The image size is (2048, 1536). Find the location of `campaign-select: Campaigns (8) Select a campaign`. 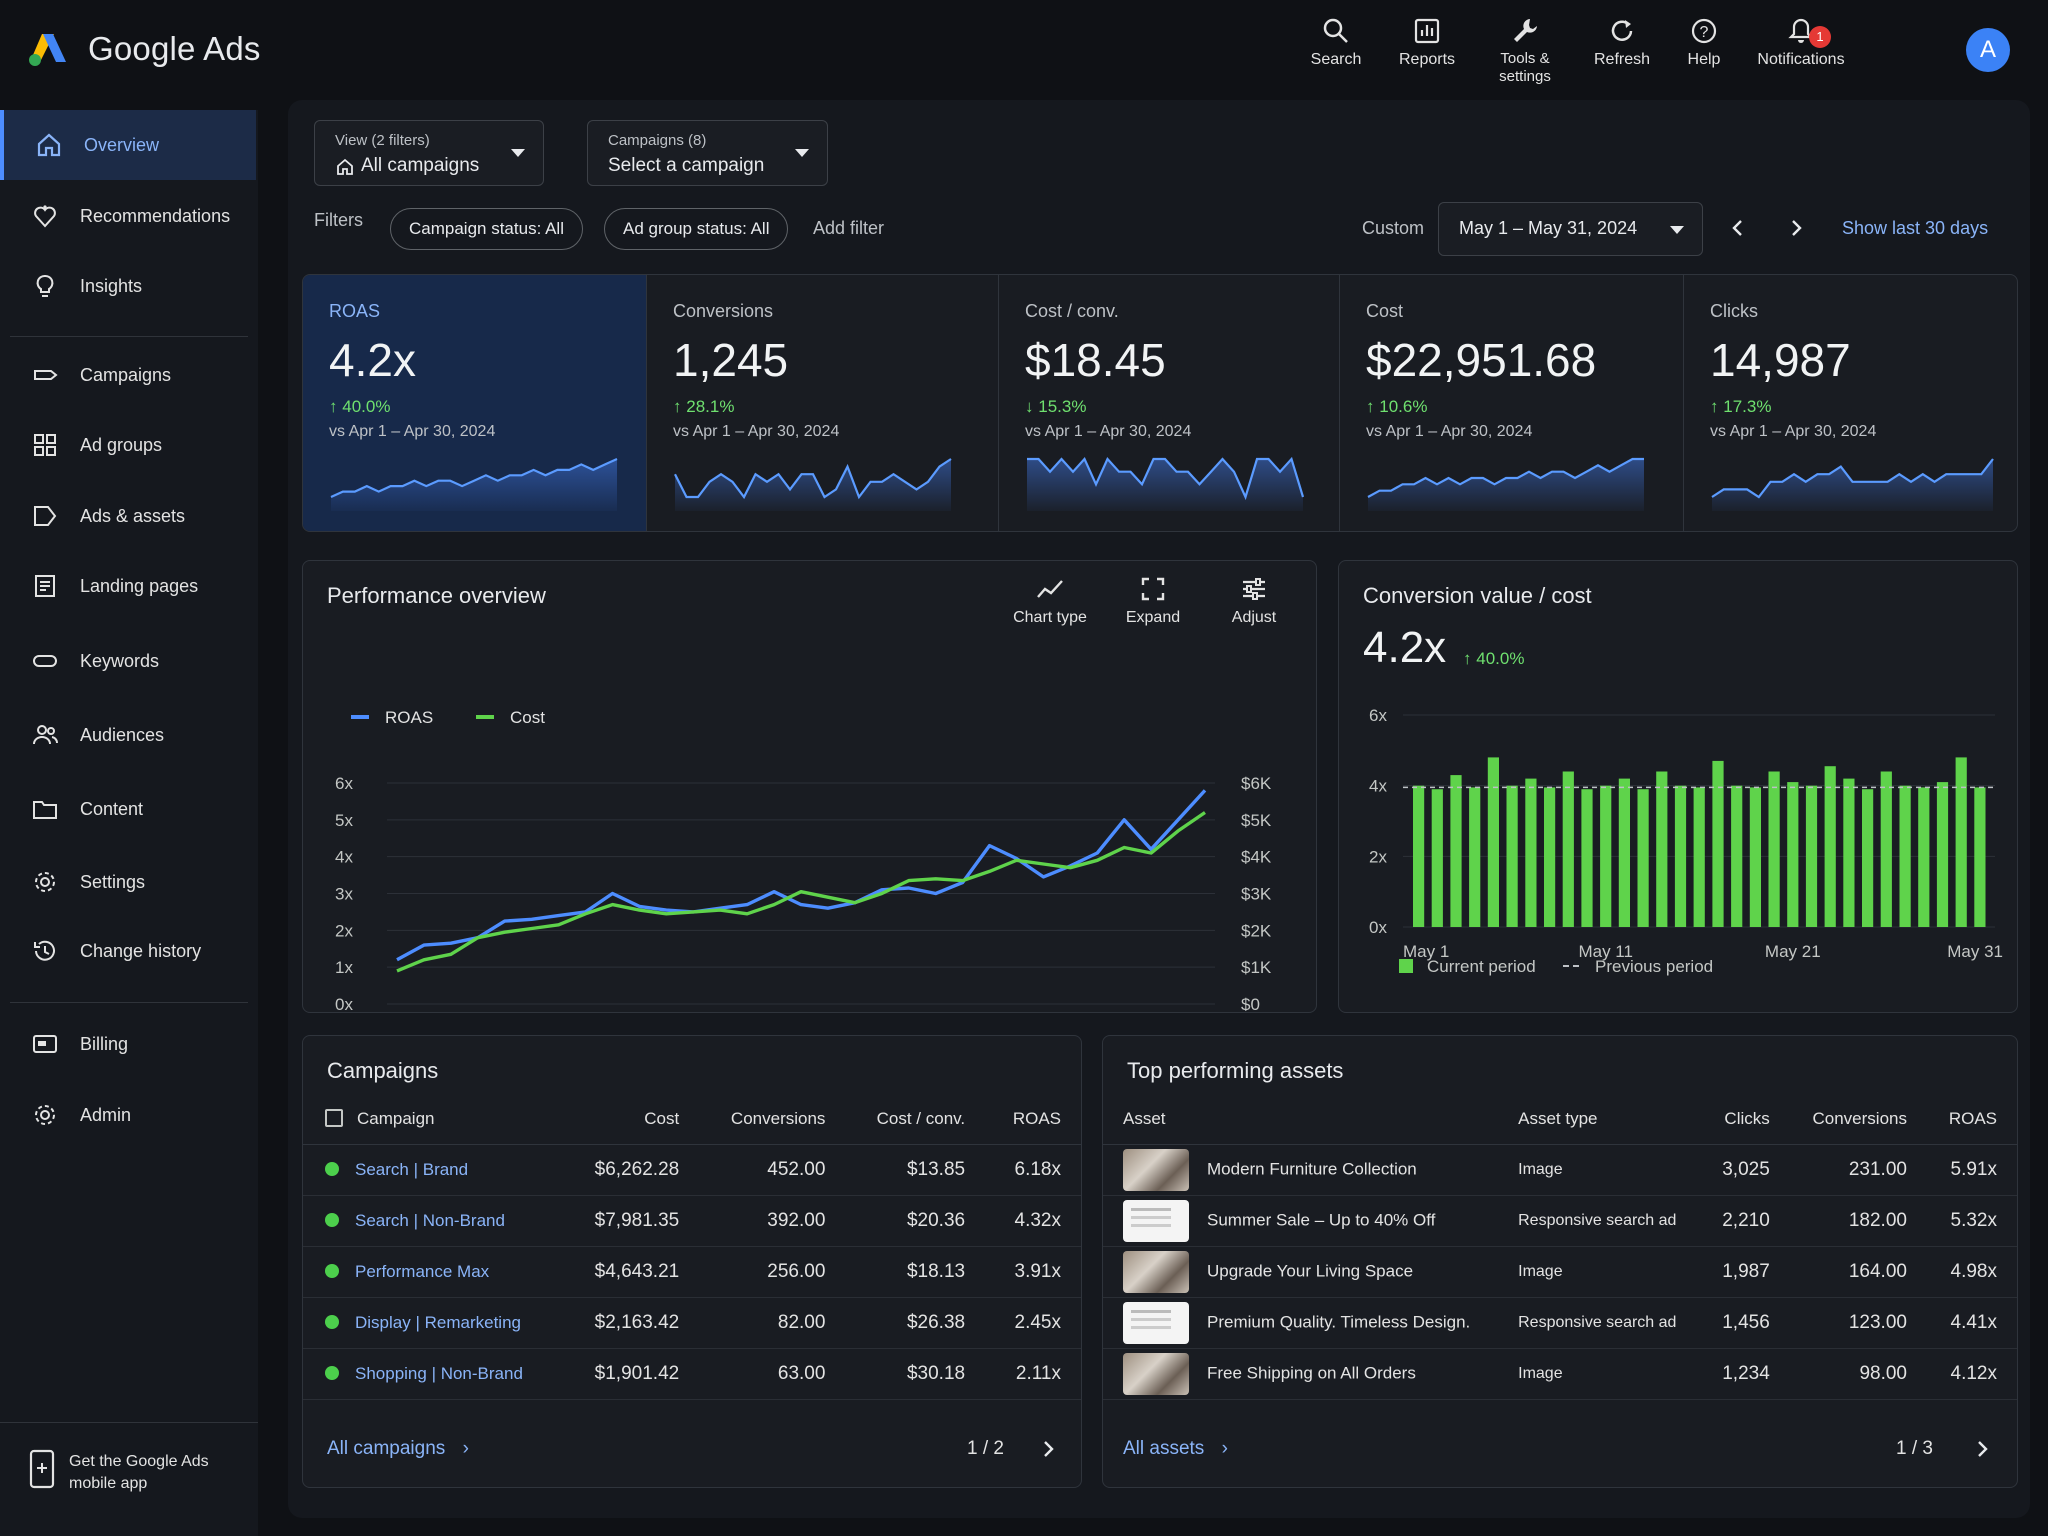

campaign-select: Campaigns (8) Select a campaign is located at coordinates (707, 153).